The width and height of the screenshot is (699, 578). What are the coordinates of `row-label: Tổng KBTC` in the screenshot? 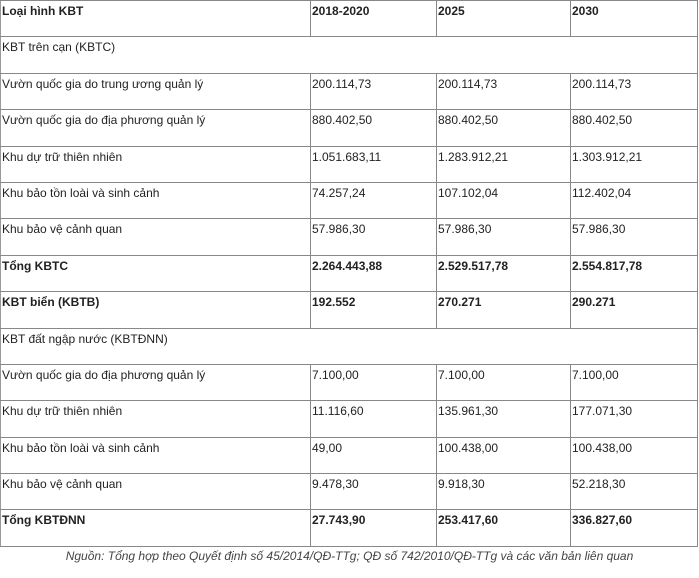 It's located at (155, 273).